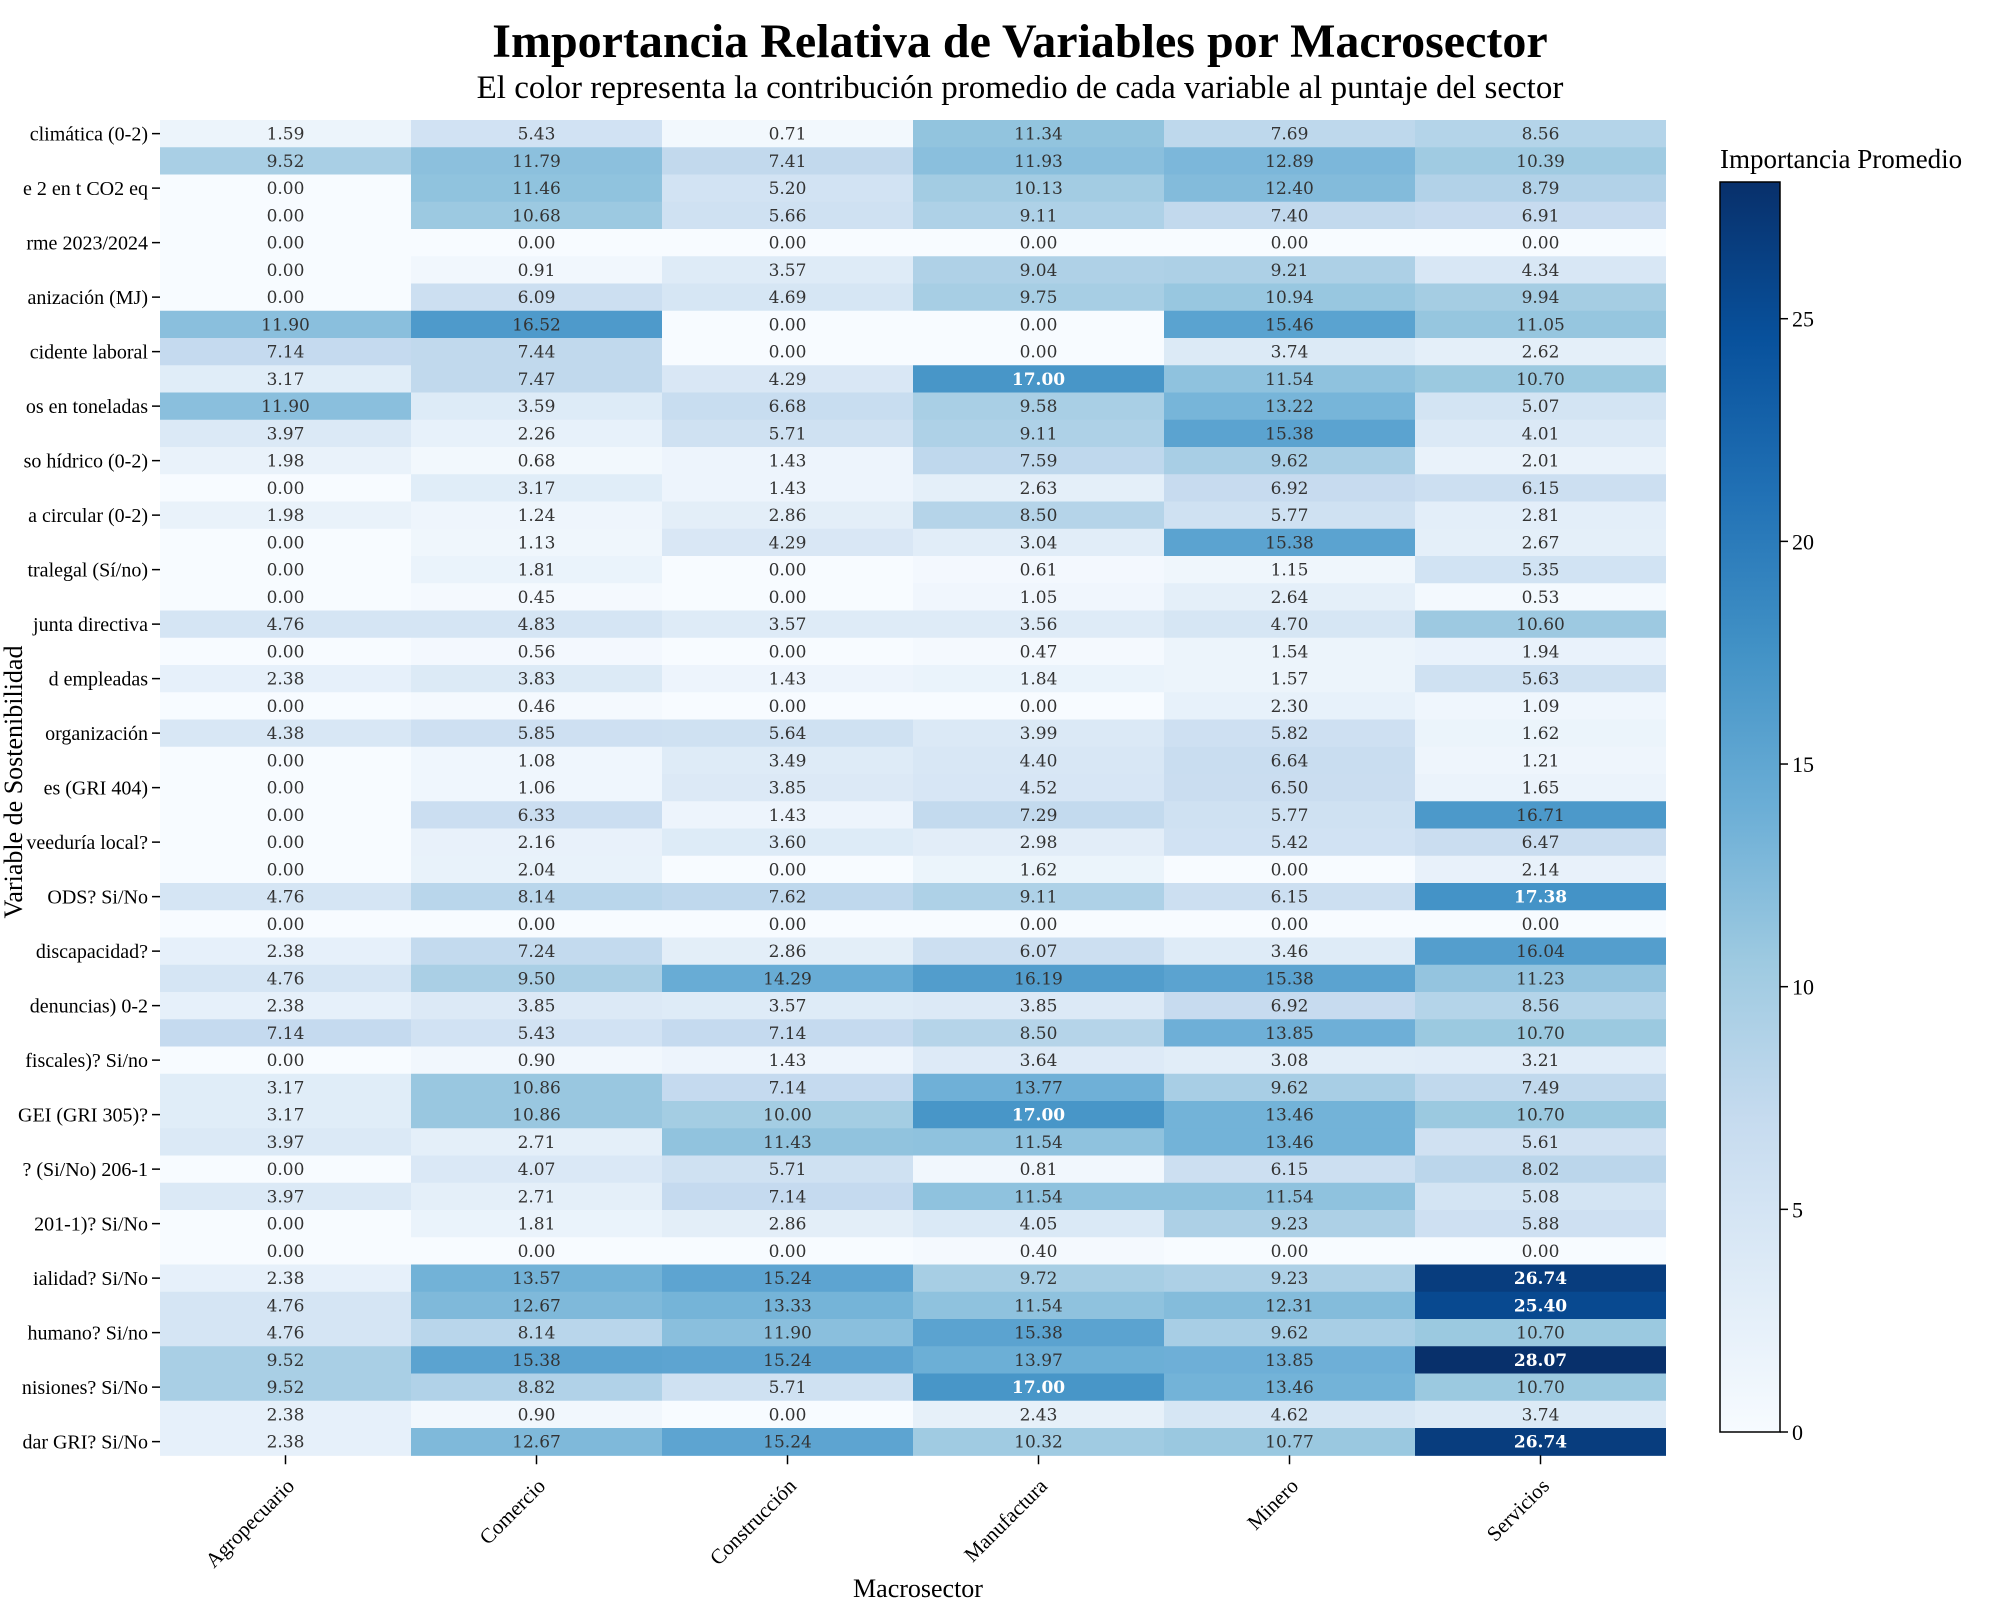 The image size is (2000, 1600). I want to click on cell-value-label: 1.13, so click(537, 543).